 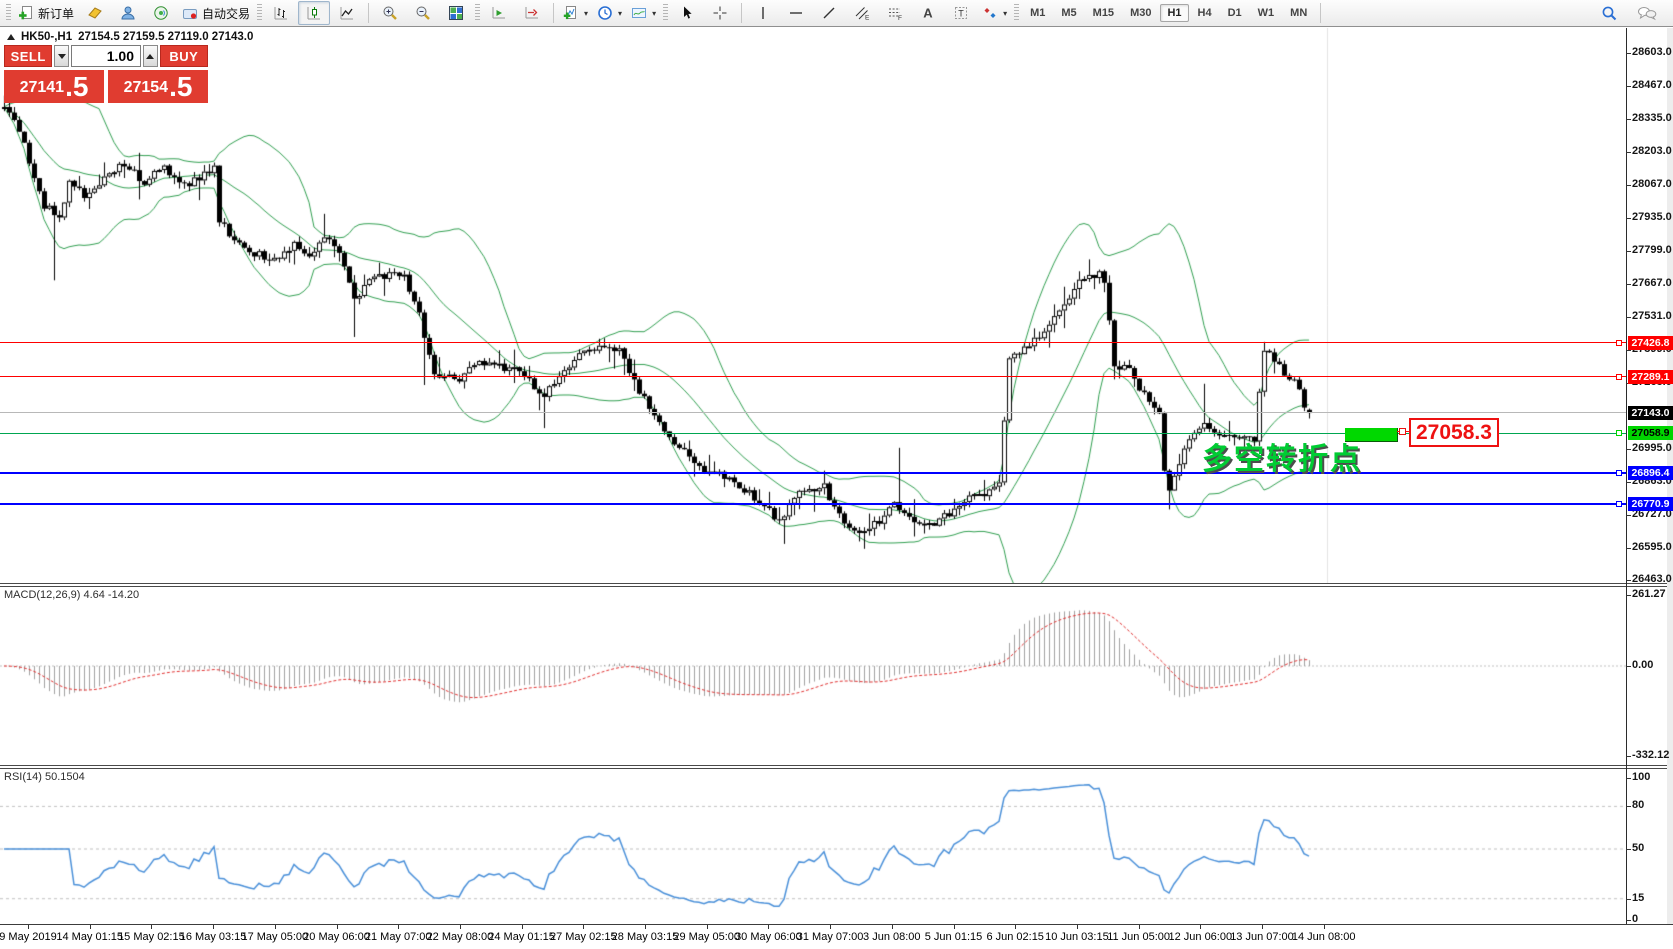 I want to click on autotrade-button: 自动交易, so click(x=216, y=13).